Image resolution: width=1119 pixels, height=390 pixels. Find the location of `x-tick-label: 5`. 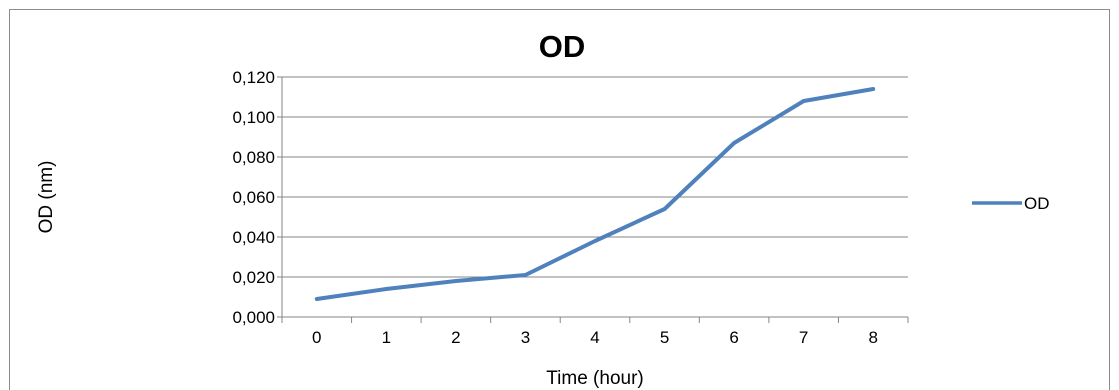

x-tick-label: 5 is located at coordinates (664, 337).